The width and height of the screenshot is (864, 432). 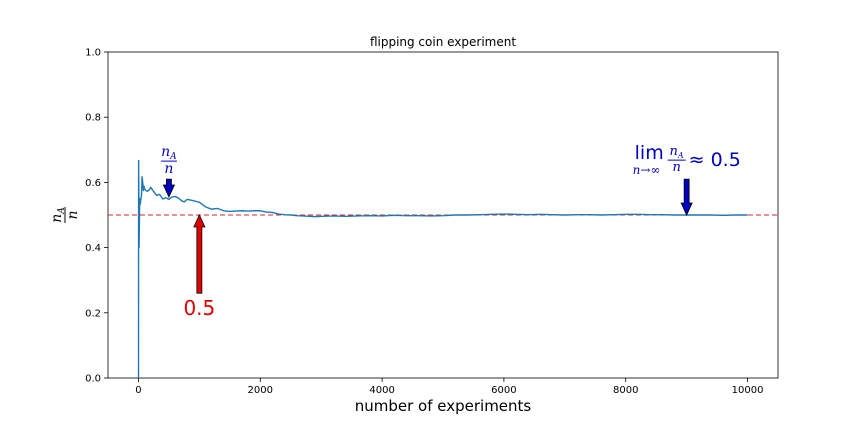 I want to click on x-tick-label: 8000, so click(x=625, y=390).